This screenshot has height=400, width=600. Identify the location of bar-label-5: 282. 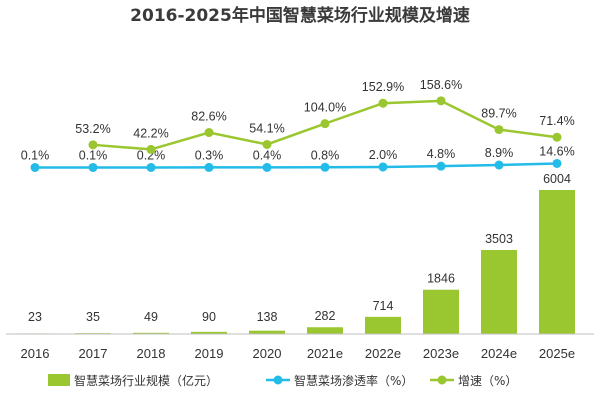
(325, 316).